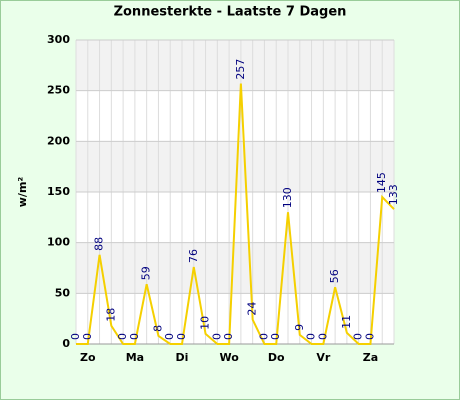  Describe the element at coordinates (193, 256) in the screenshot. I see `data-label: 76` at that location.